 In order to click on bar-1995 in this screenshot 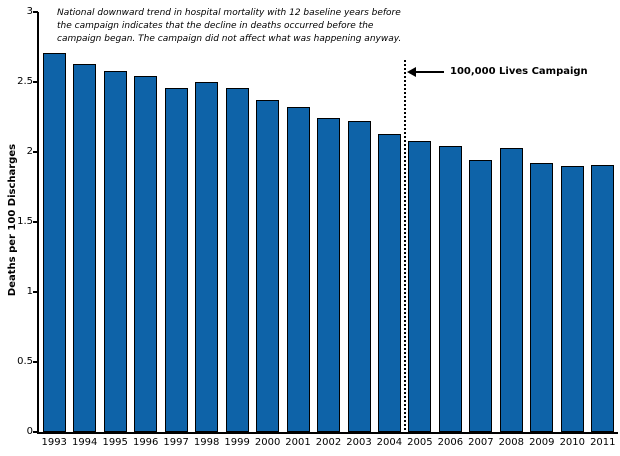, I will do `click(115, 251)`.